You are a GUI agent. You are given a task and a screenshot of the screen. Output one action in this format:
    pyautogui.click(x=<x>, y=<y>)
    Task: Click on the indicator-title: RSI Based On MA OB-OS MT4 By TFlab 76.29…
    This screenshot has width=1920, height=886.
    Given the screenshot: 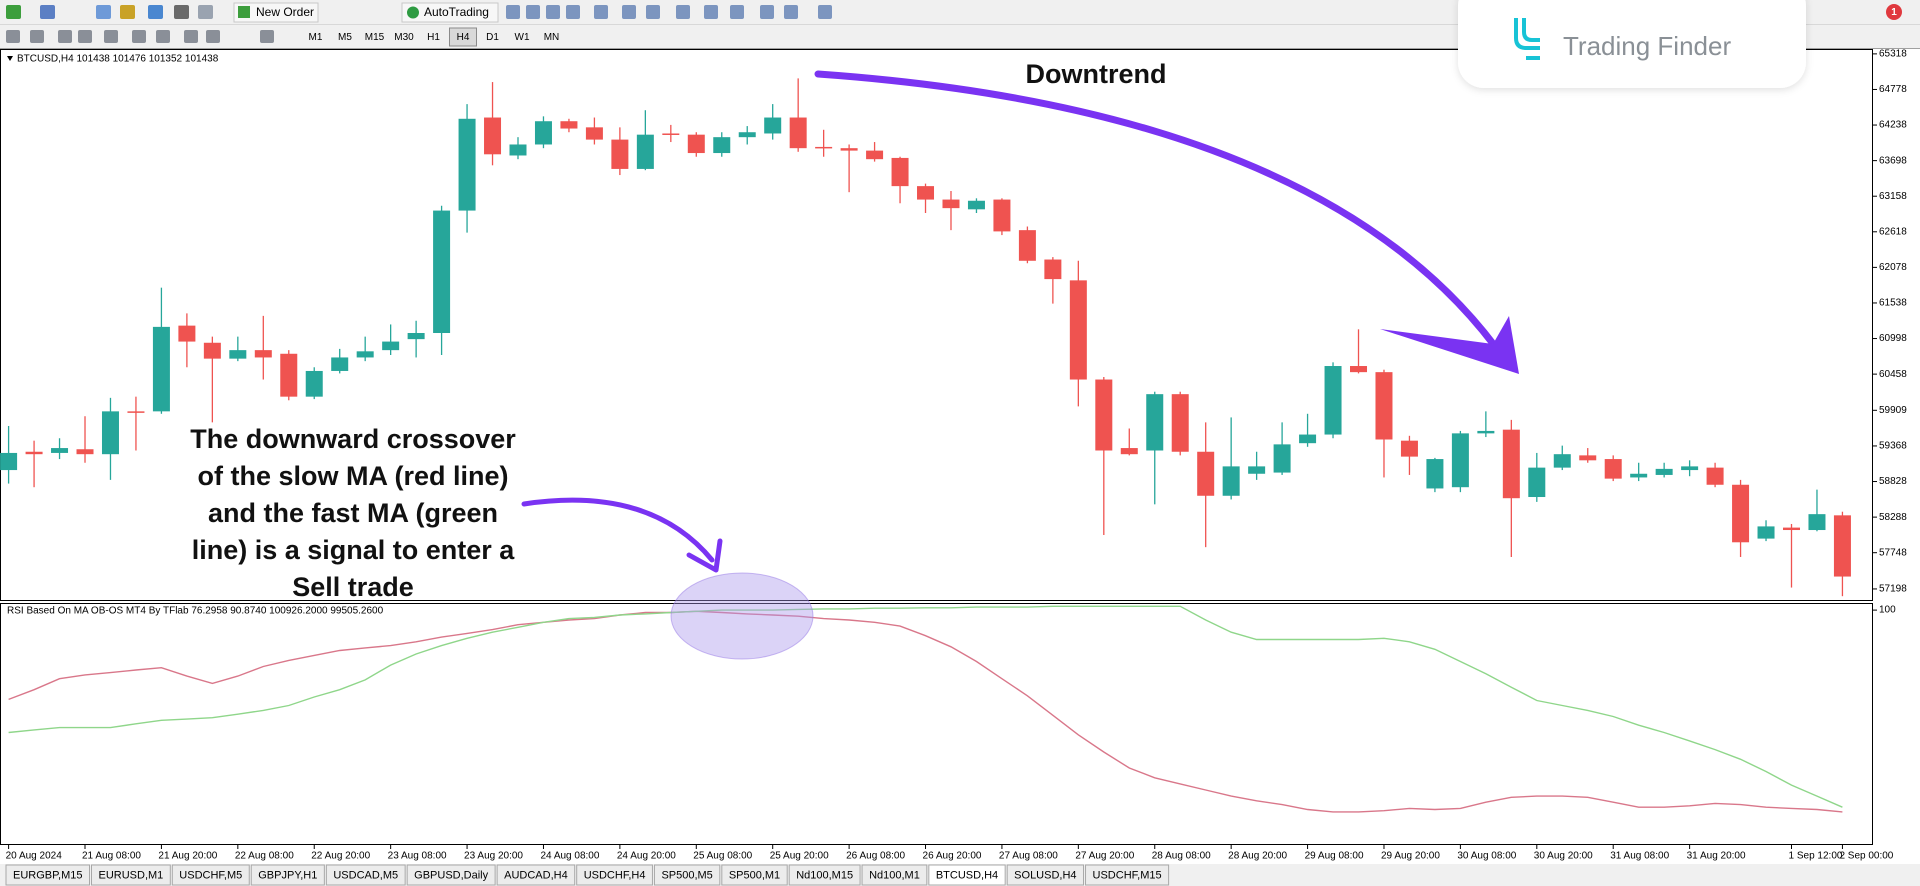 What is the action you would take?
    pyautogui.click(x=195, y=611)
    